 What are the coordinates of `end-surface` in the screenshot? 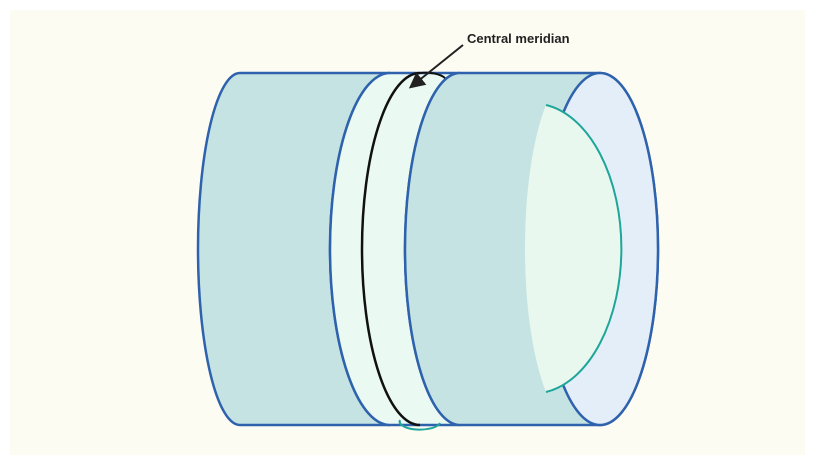 It's located at (573, 248).